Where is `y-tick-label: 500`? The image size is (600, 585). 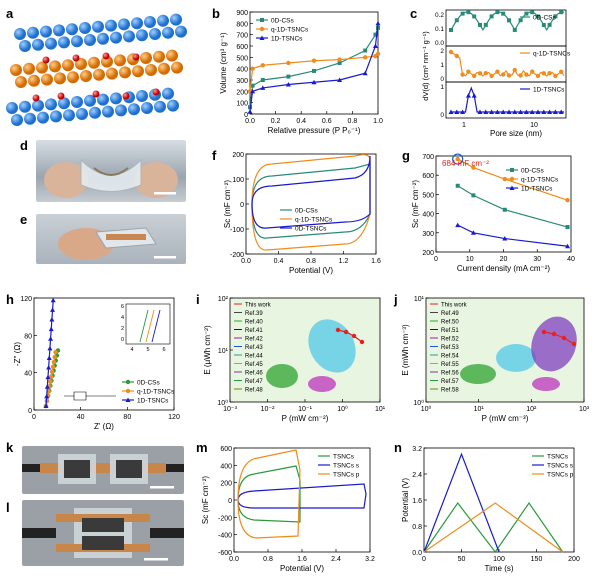
y-tick-label: 500 is located at coordinates (242, 58).